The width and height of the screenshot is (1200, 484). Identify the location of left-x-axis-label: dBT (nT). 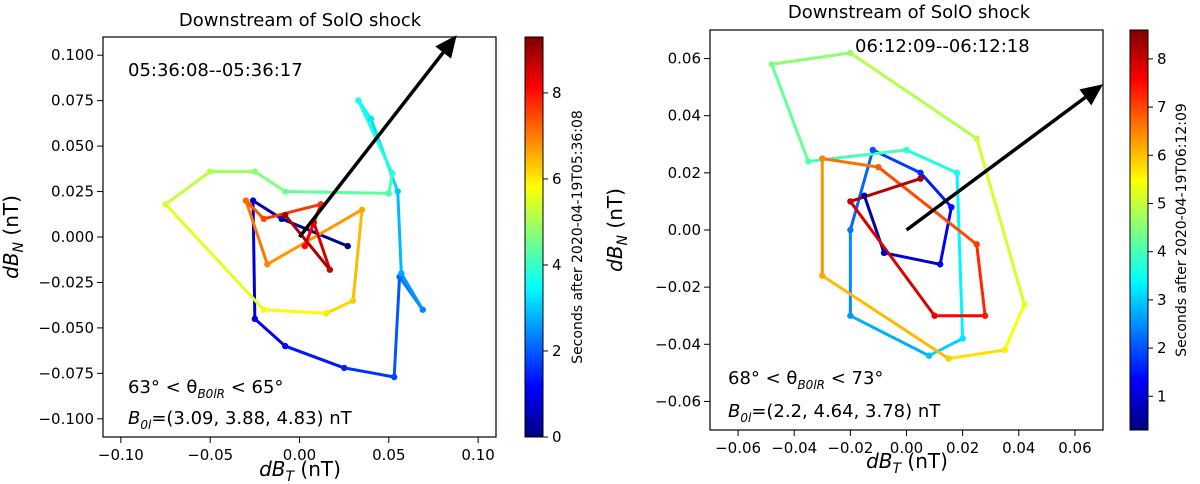
(300, 470).